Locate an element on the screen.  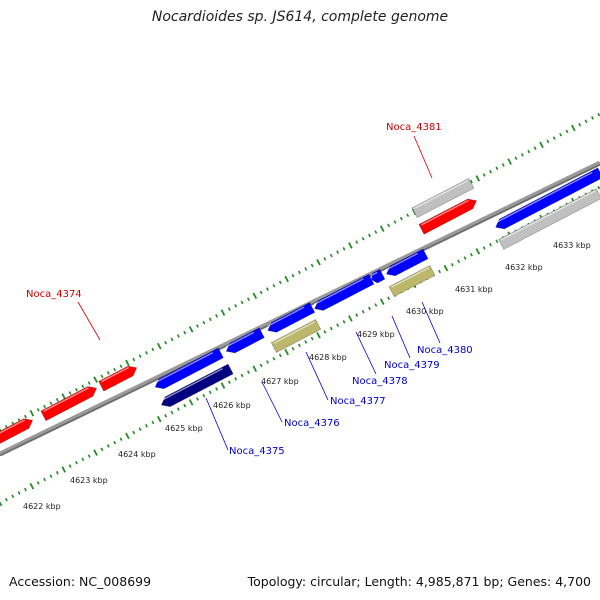
gene-blue-right-body is located at coordinates (547, 198).